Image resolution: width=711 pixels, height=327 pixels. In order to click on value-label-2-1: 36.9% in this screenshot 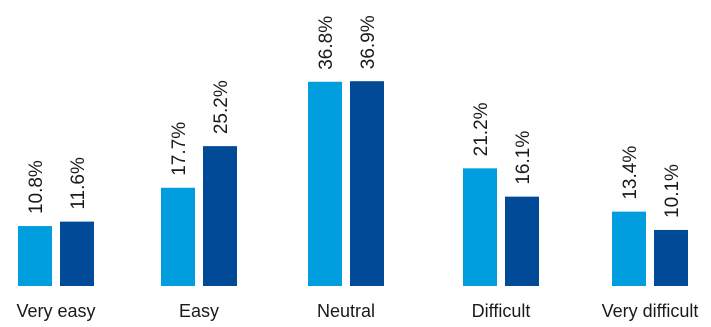, I will do `click(368, 42)`.